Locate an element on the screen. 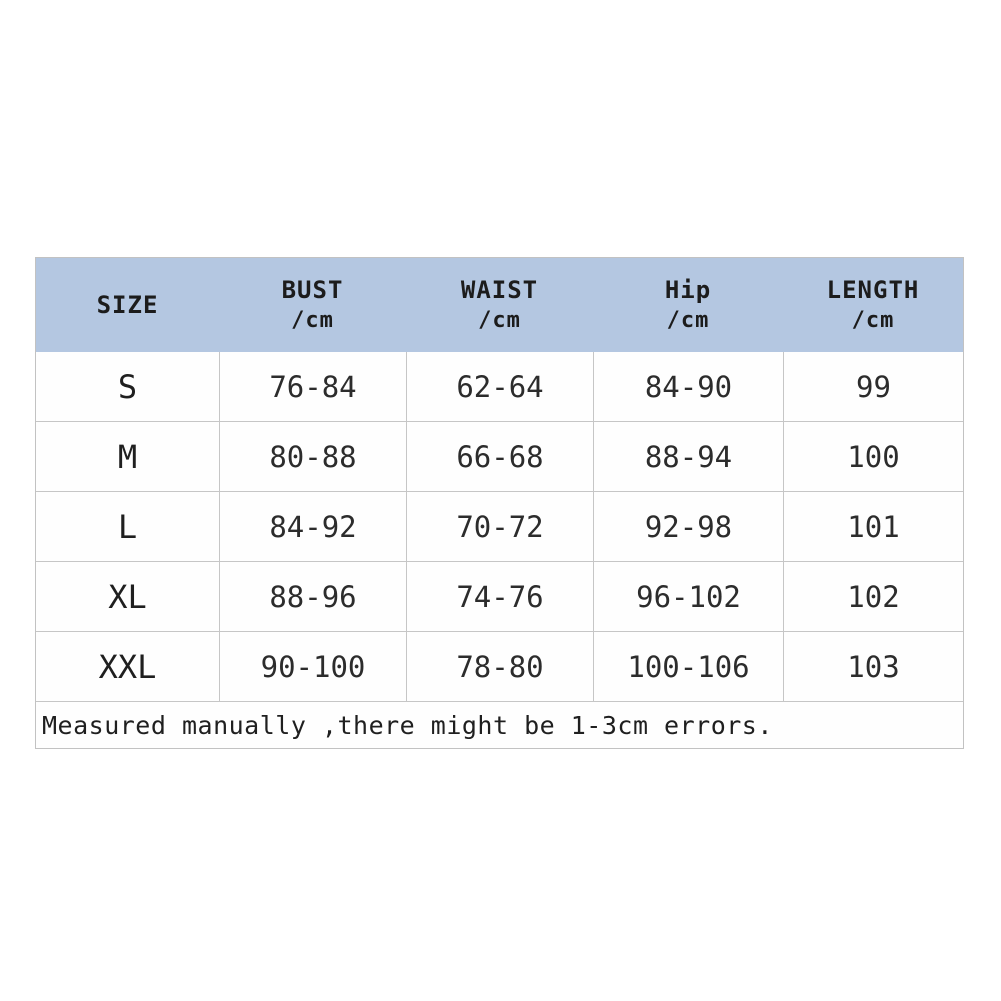  table-row-s: S 76-84 62-64 84-90 99 is located at coordinates (499, 386).